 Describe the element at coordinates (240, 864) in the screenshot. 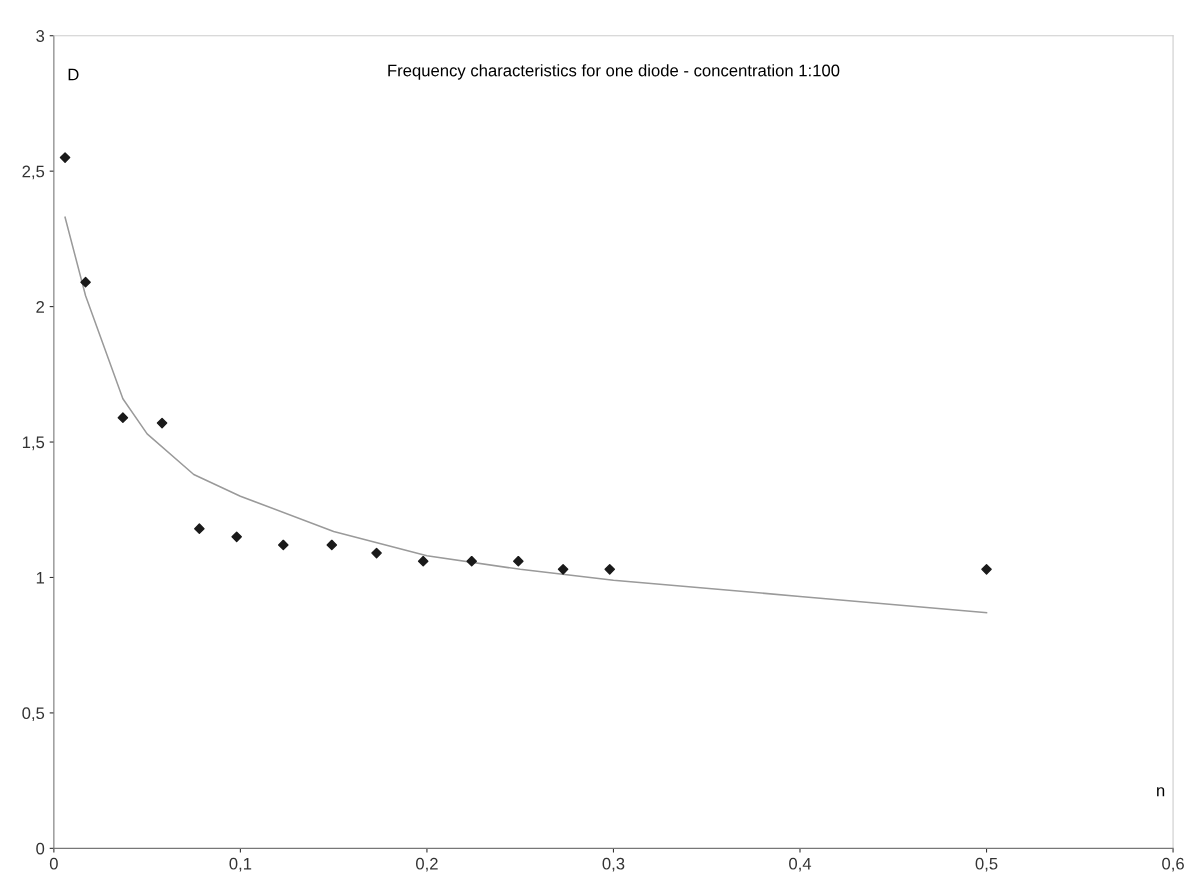

I see `x-tick-label: 0,1` at that location.